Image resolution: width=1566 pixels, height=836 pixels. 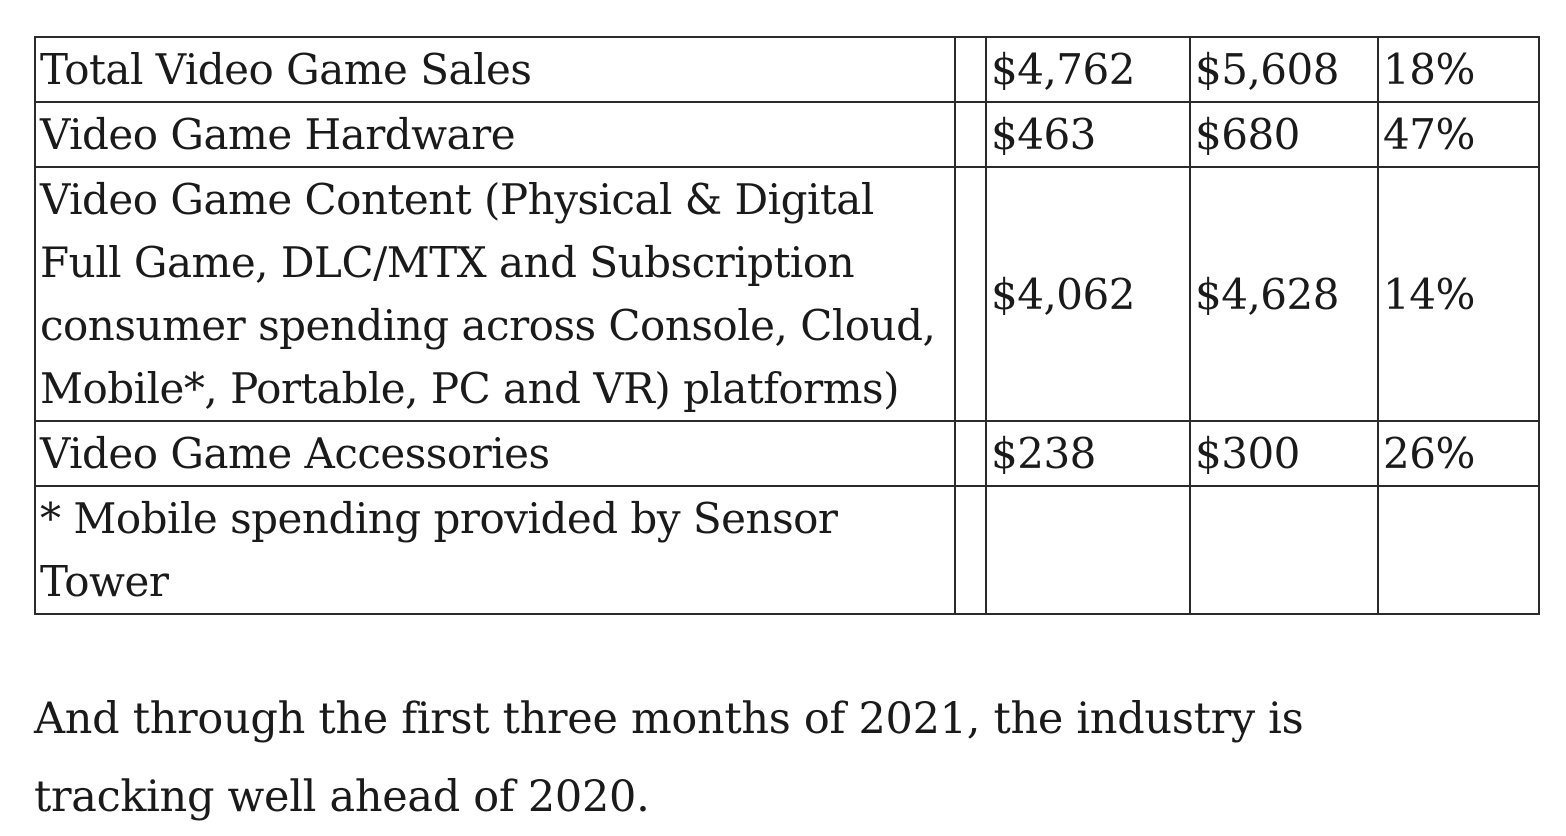 What do you see at coordinates (1088, 134) in the screenshot?
I see `value-2020-cell: $463` at bounding box center [1088, 134].